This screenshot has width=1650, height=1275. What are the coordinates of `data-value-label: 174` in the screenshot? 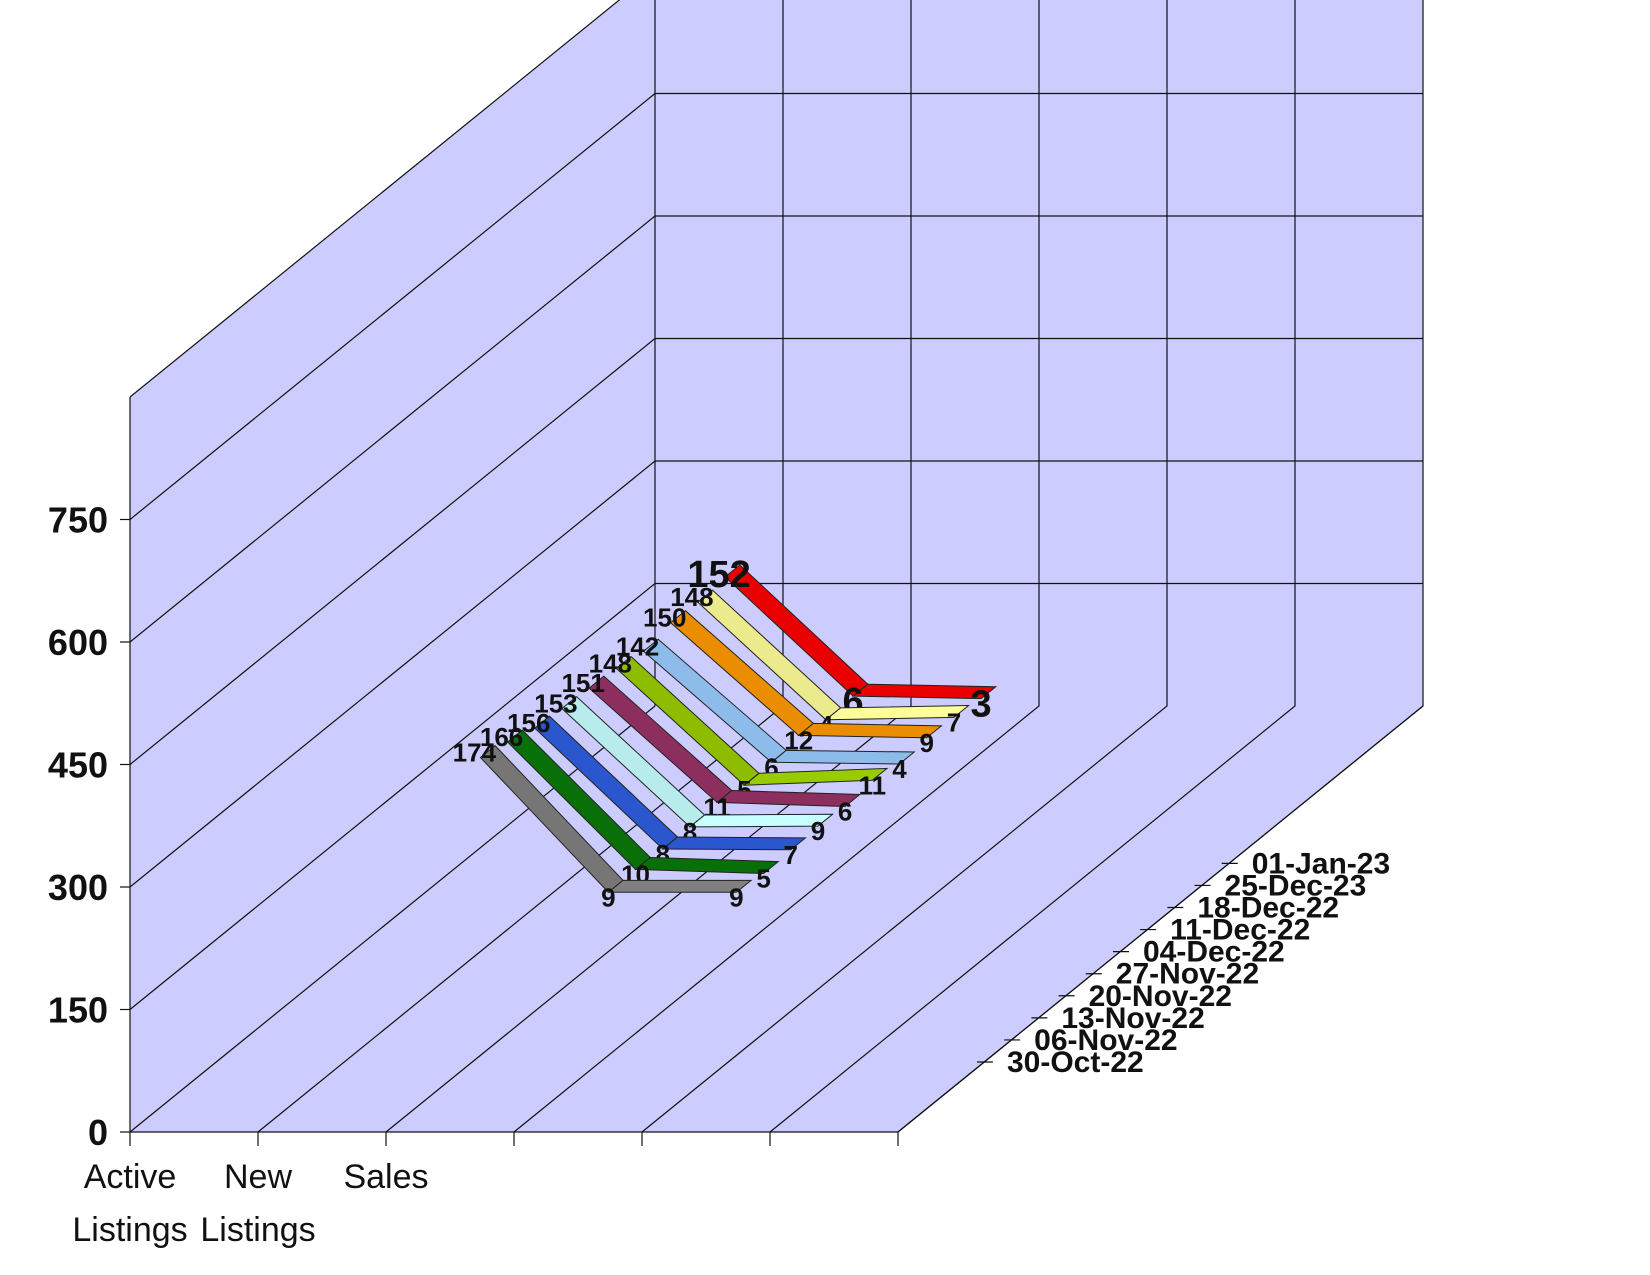 It's located at (475, 753).